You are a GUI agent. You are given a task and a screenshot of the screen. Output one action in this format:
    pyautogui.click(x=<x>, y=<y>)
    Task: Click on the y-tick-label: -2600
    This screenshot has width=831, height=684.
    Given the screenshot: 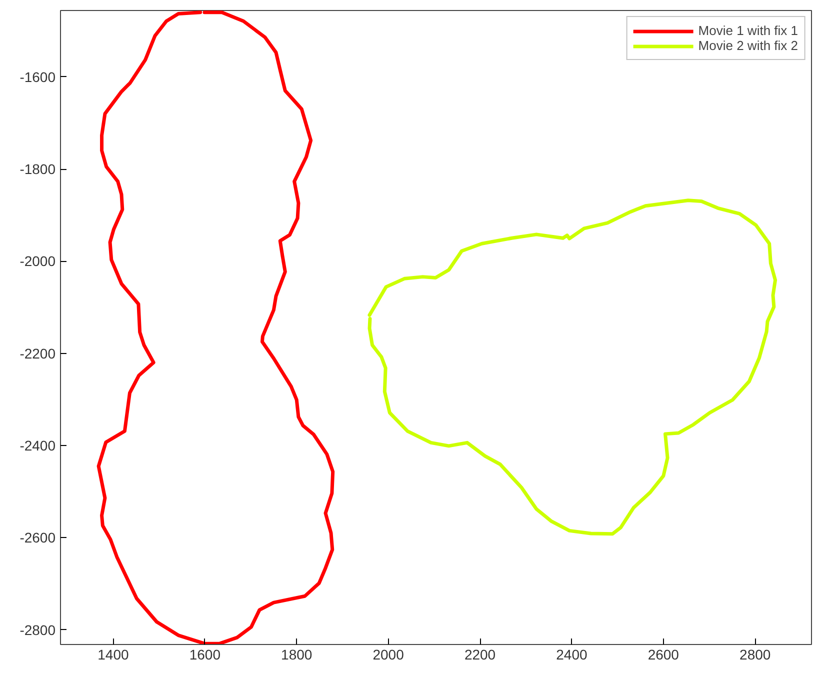 What is the action you would take?
    pyautogui.click(x=38, y=538)
    